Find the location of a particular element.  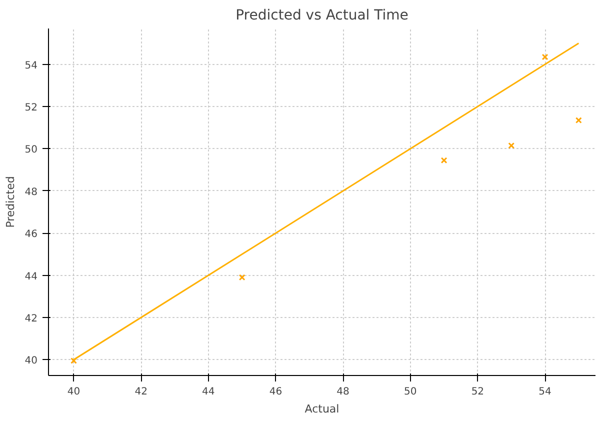

y-tick-label: 50 is located at coordinates (31, 150).